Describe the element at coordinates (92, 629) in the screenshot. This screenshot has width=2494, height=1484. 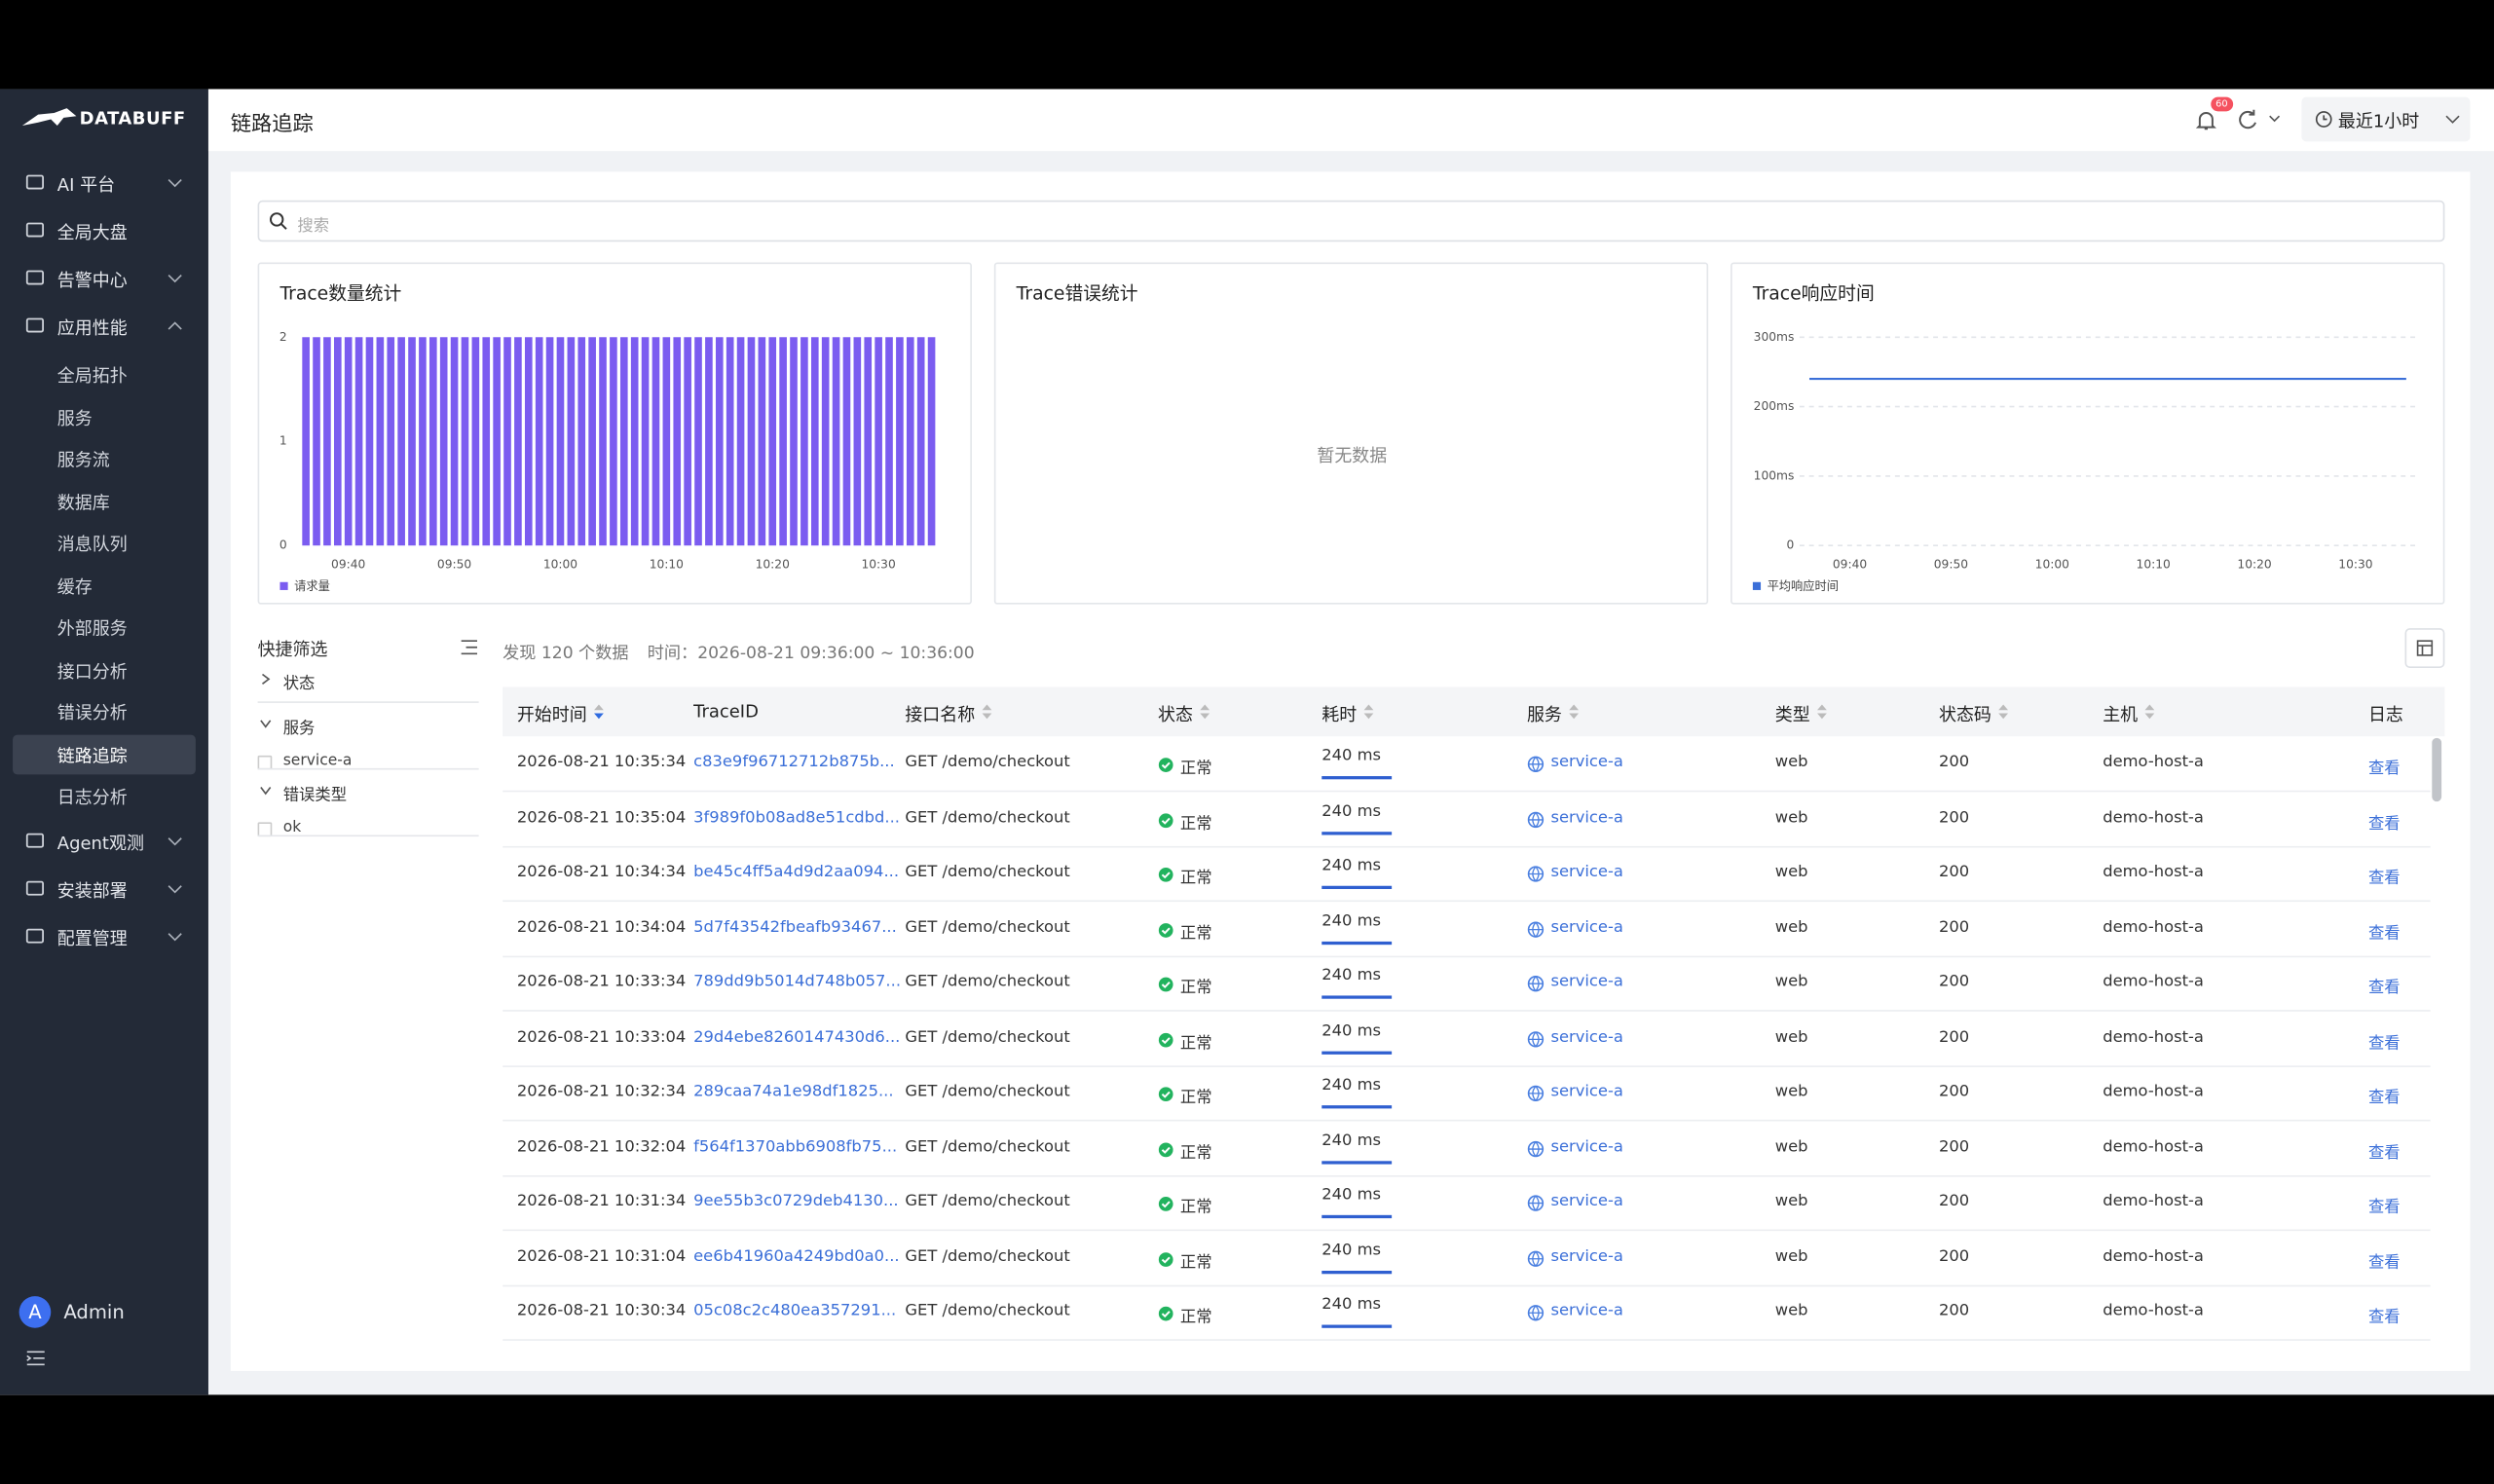
I see `submenu-item: 外部服务` at that location.